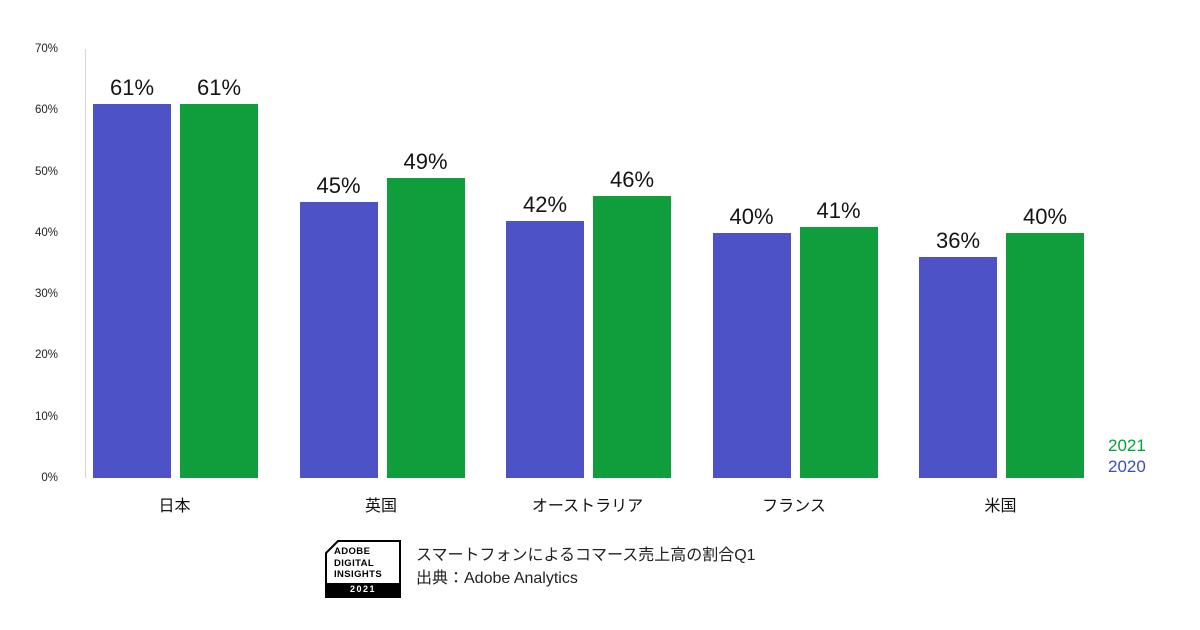 This screenshot has width=1200, height=630. I want to click on bar-column: 49%, so click(425, 263).